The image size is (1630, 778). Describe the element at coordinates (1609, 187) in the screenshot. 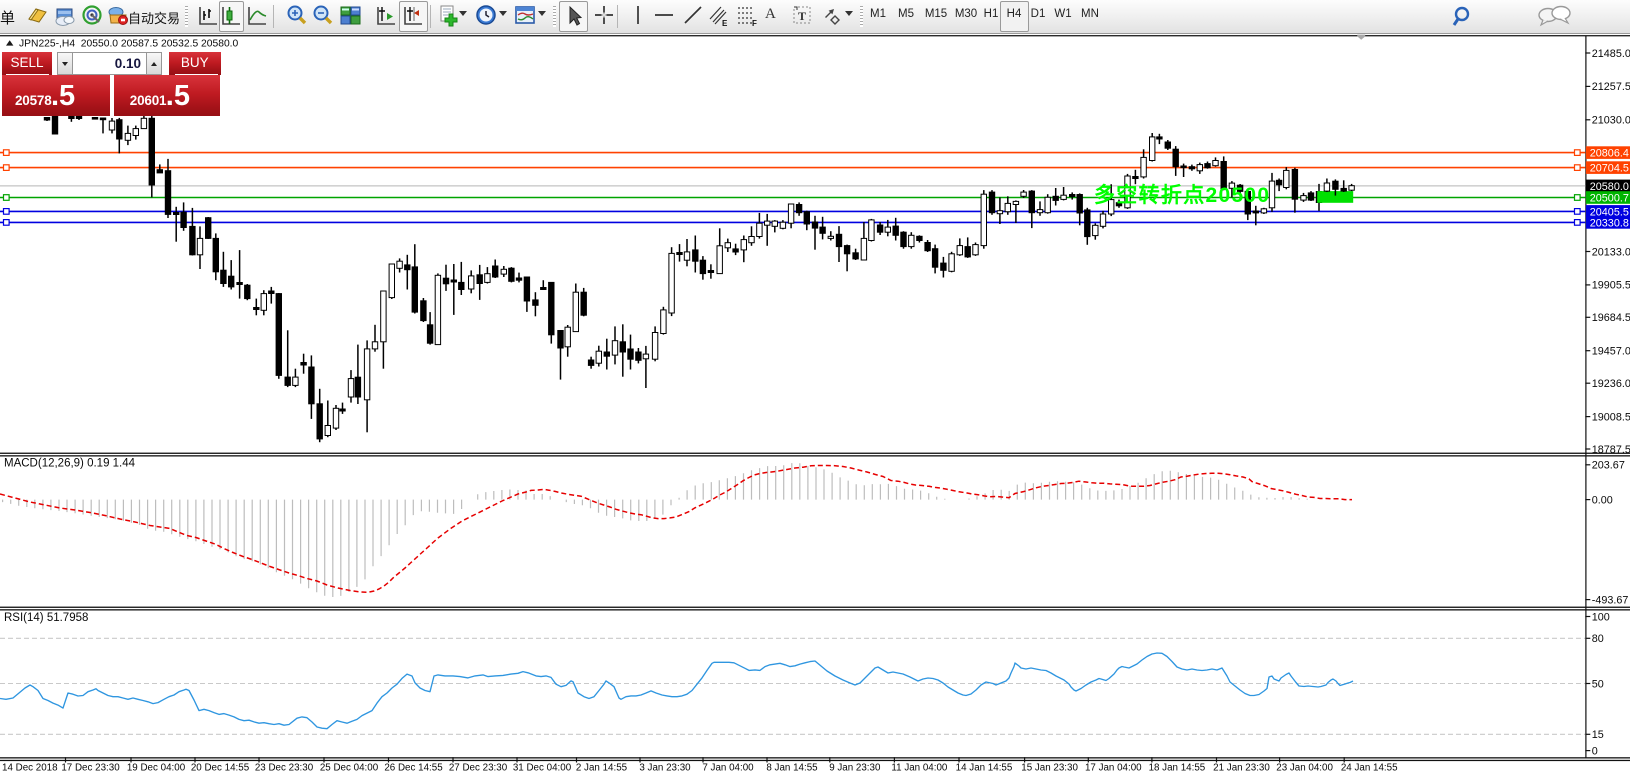

I see `svg-text: 20580.0` at that location.